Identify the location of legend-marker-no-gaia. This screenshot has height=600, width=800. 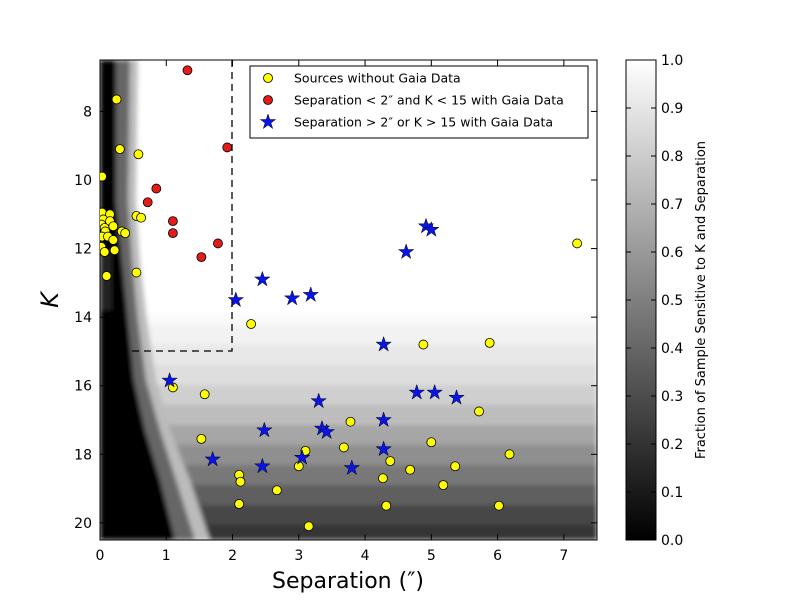
(268, 78).